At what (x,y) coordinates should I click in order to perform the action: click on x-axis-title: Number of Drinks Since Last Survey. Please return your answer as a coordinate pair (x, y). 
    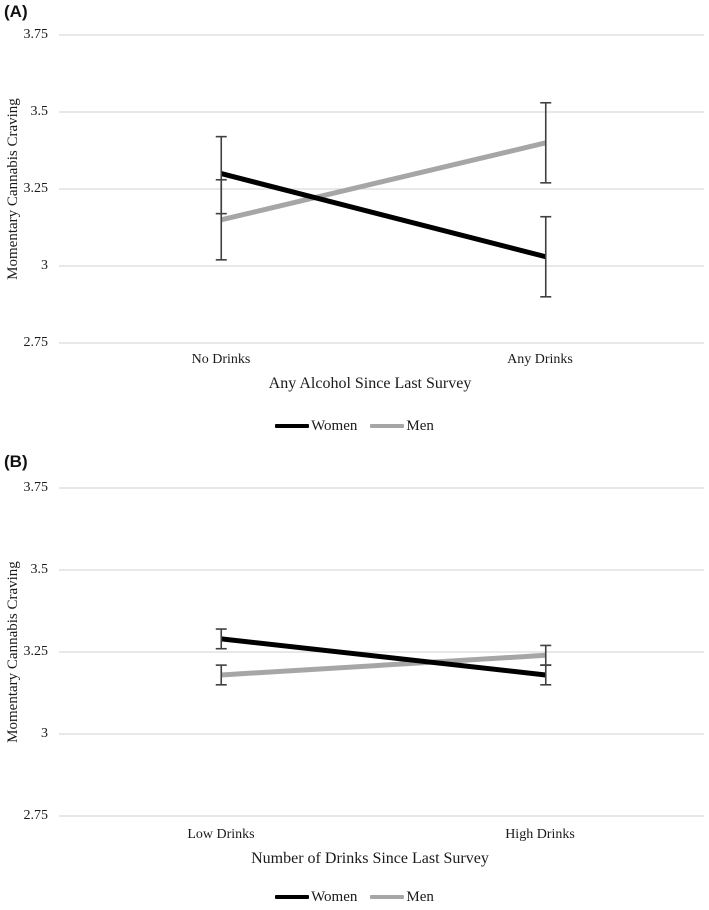
    Looking at the image, I should click on (370, 858).